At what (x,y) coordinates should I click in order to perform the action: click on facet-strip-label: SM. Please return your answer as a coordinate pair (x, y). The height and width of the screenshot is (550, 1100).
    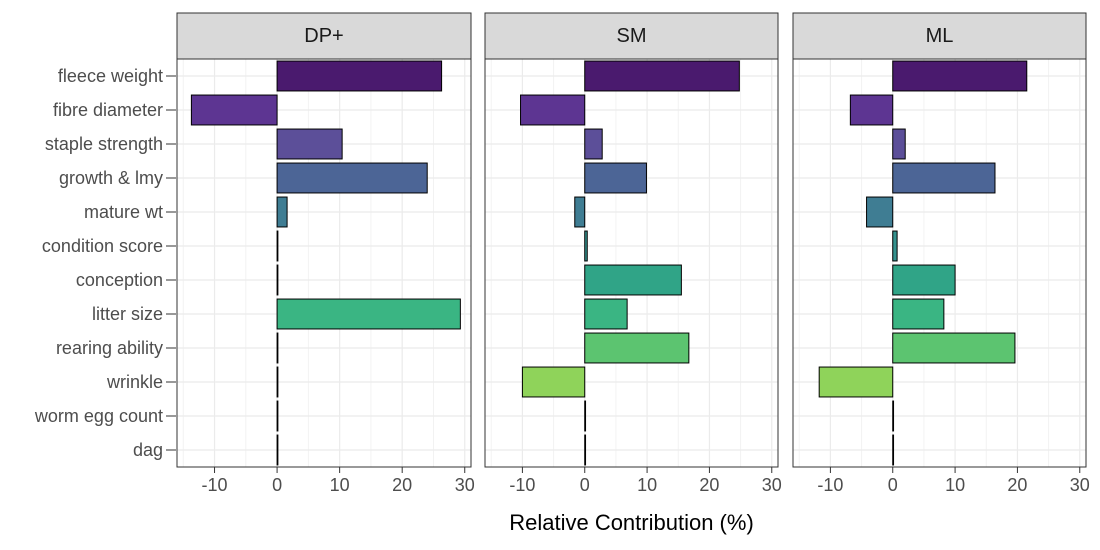
    Looking at the image, I should click on (632, 36).